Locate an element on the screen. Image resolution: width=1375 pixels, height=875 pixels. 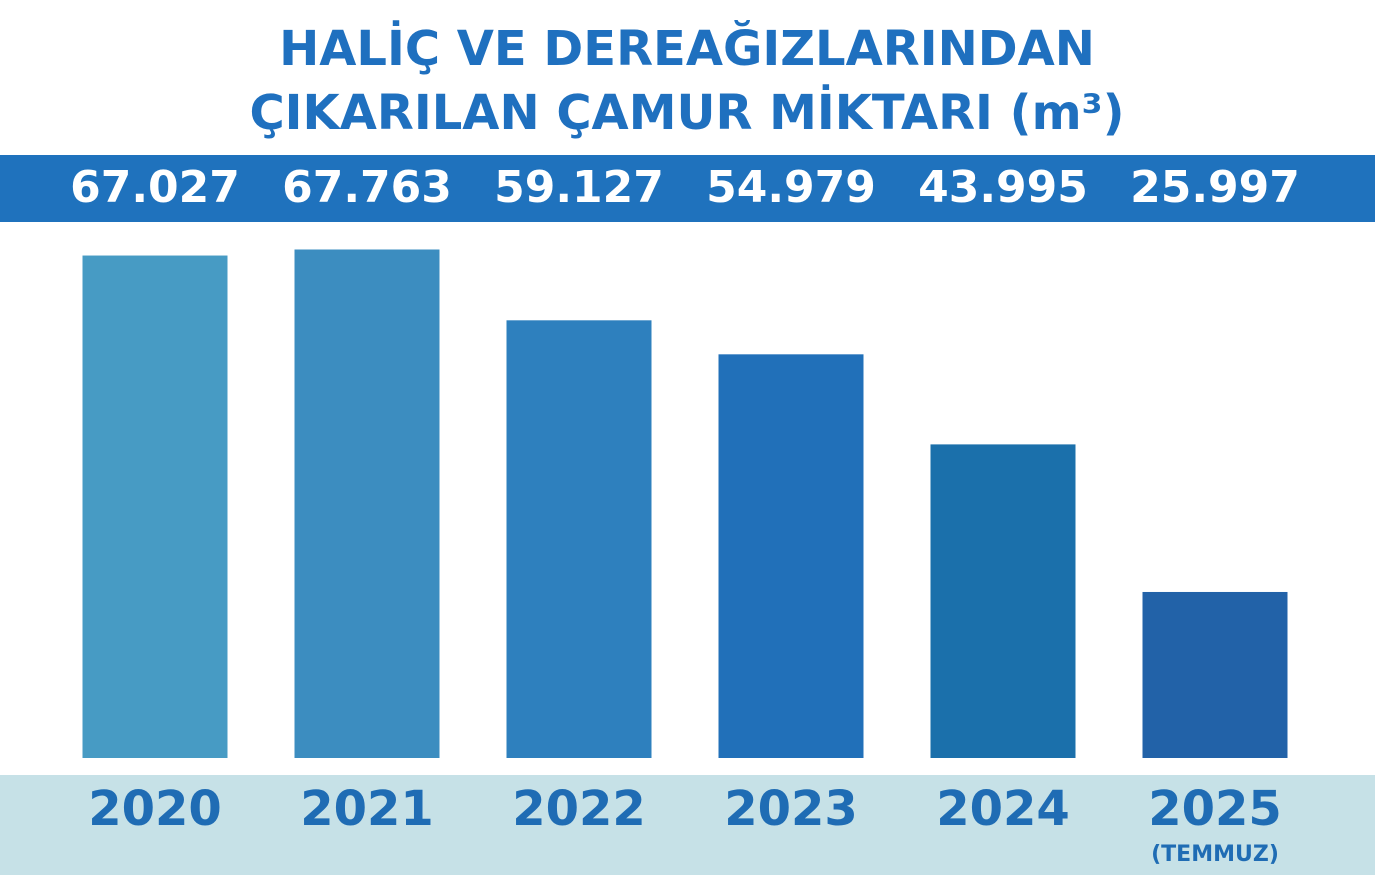
x-tick-label: 2023 is located at coordinates (791, 809).